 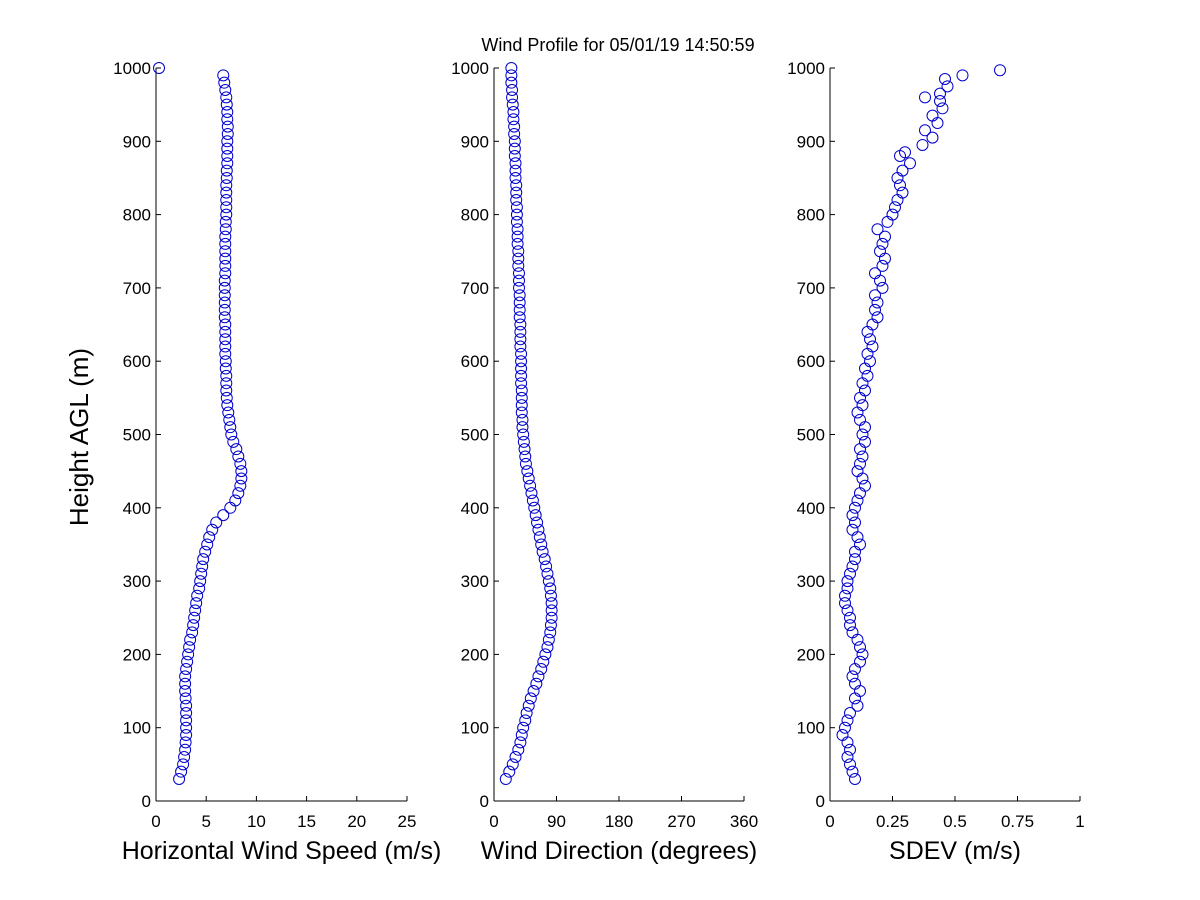 I want to click on y-tick-label: 400, so click(x=811, y=508).